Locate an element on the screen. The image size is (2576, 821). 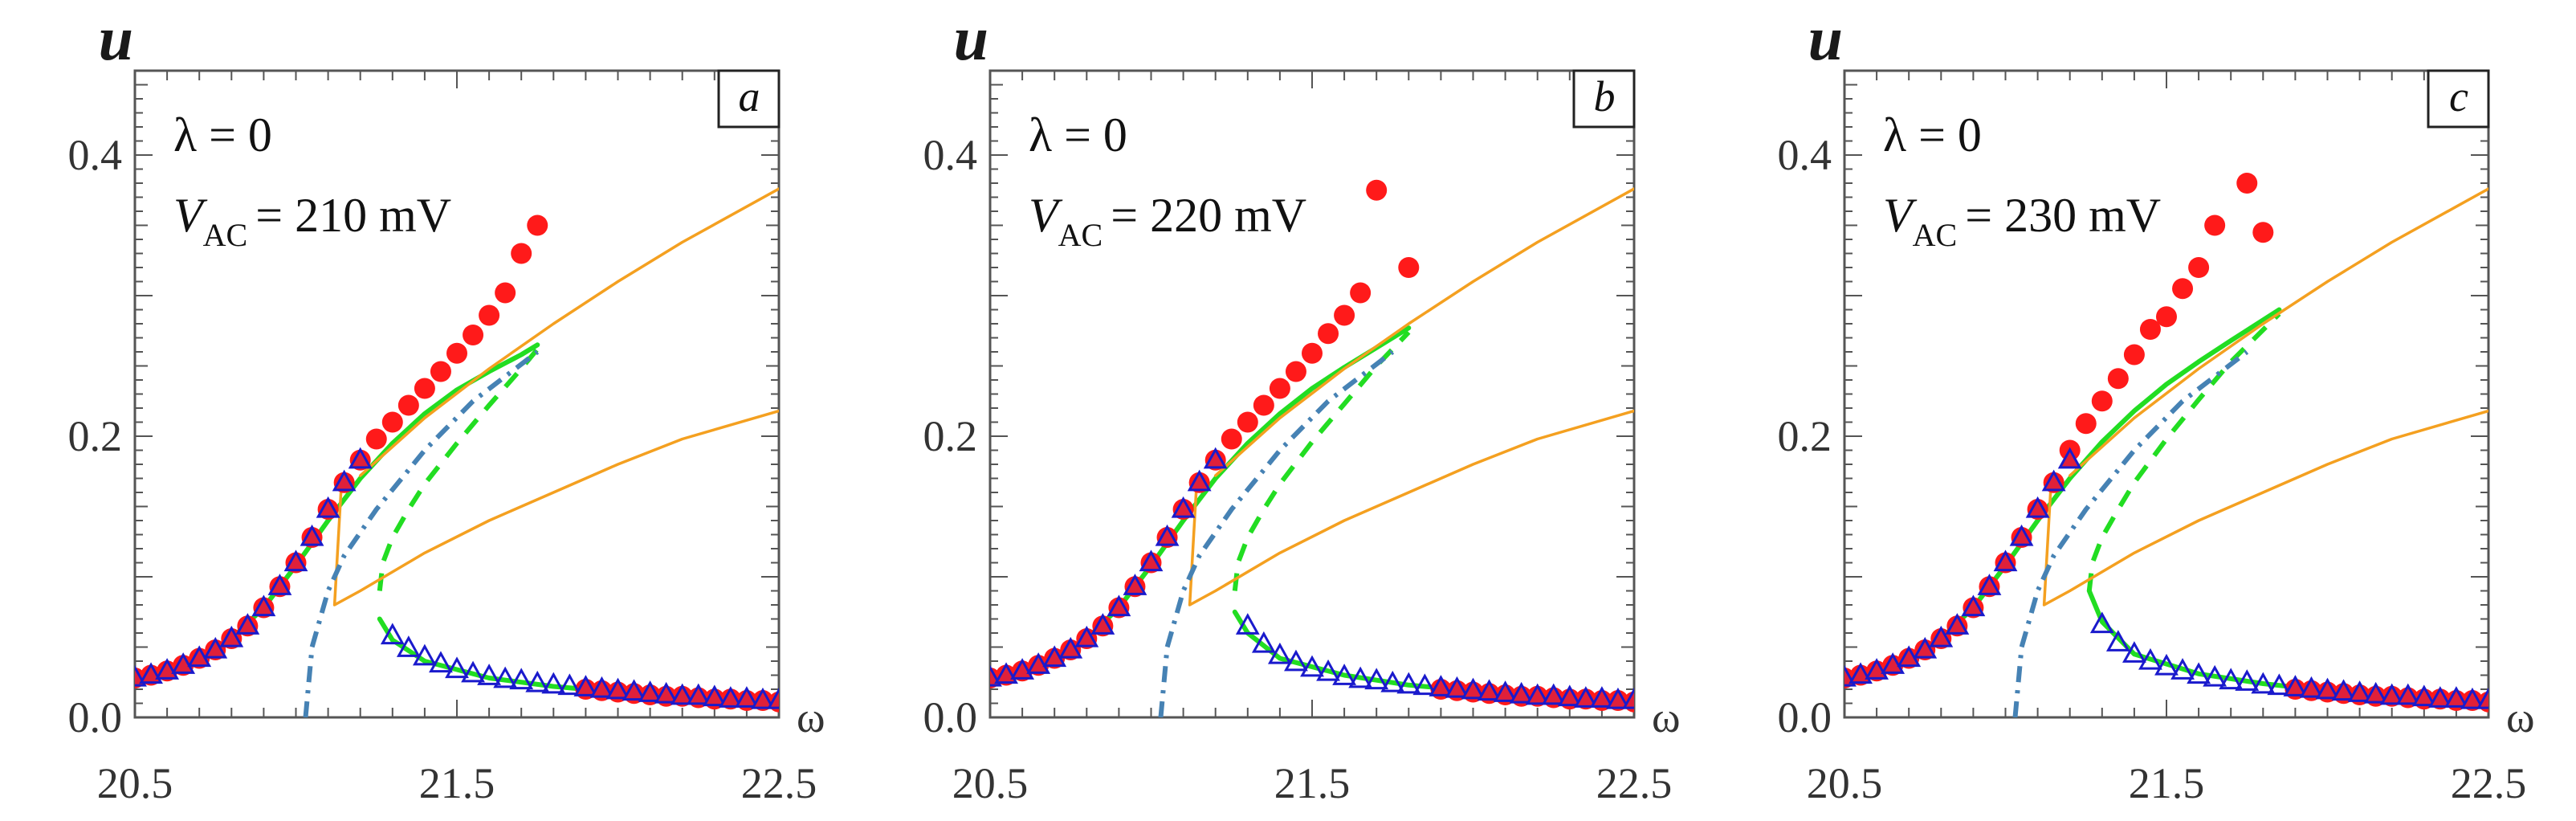
annotation-vac: VAC = 230 mV is located at coordinates (2022, 221).